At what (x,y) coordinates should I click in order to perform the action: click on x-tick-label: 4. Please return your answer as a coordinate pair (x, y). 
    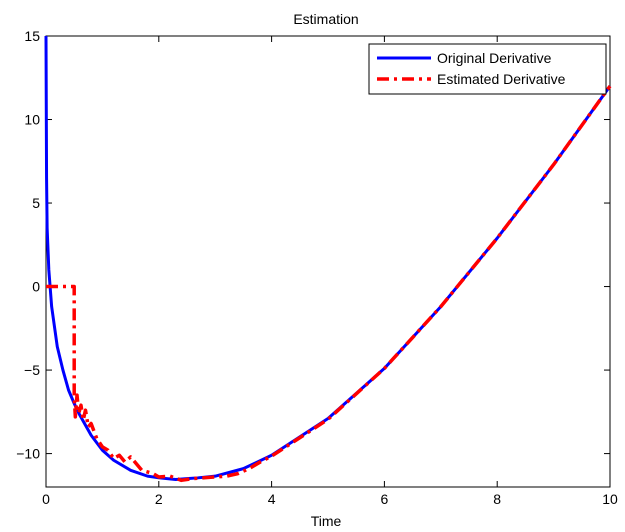
    Looking at the image, I should click on (272, 499).